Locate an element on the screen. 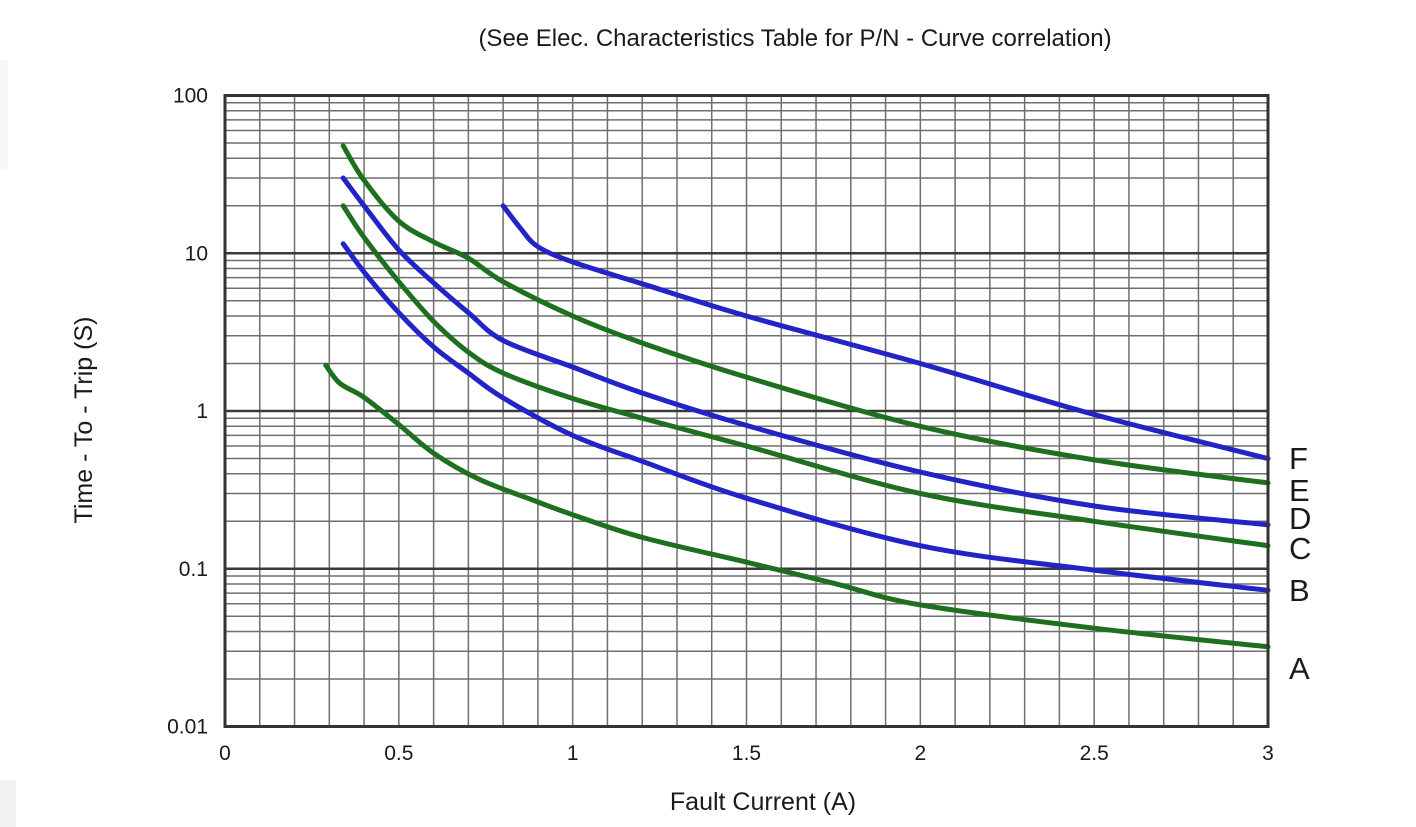 The width and height of the screenshot is (1416, 827). x-tick-label: 1.5 is located at coordinates (746, 753).